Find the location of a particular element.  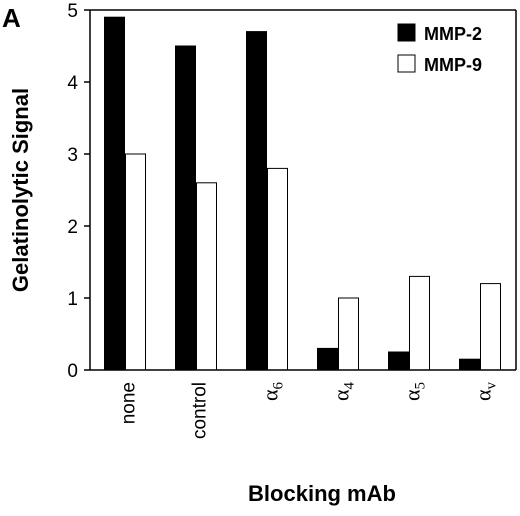

legend-label-mmp-2: MMP-2 is located at coordinates (453, 34).